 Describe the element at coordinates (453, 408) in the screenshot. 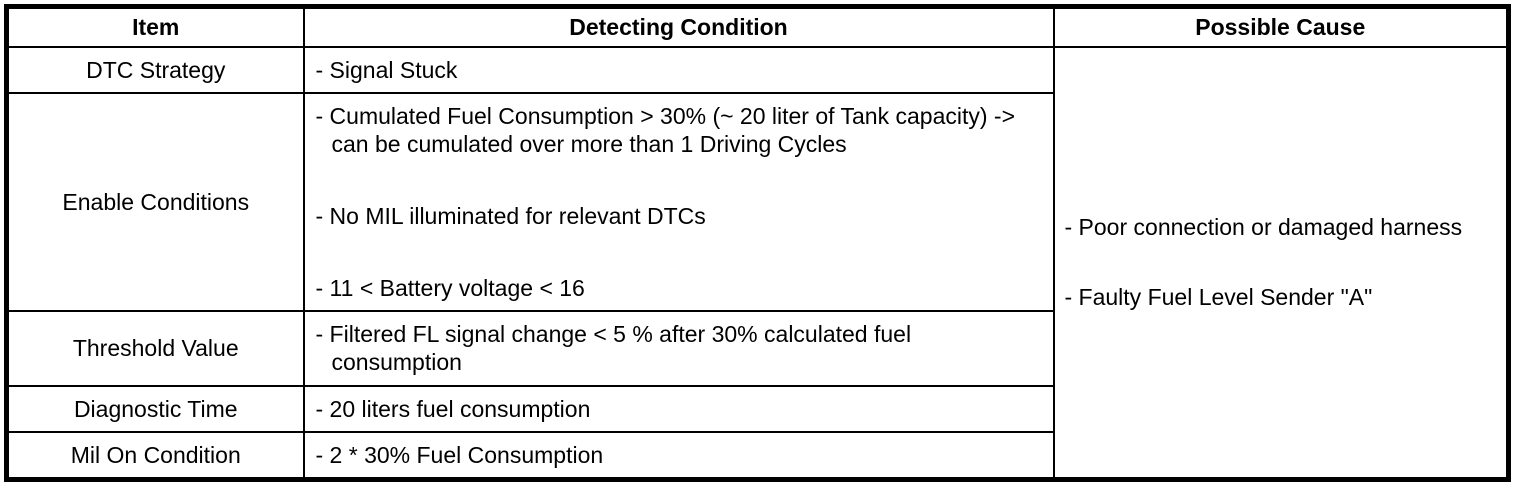

I see `condition-line: - 20 liters fuel consumption` at that location.